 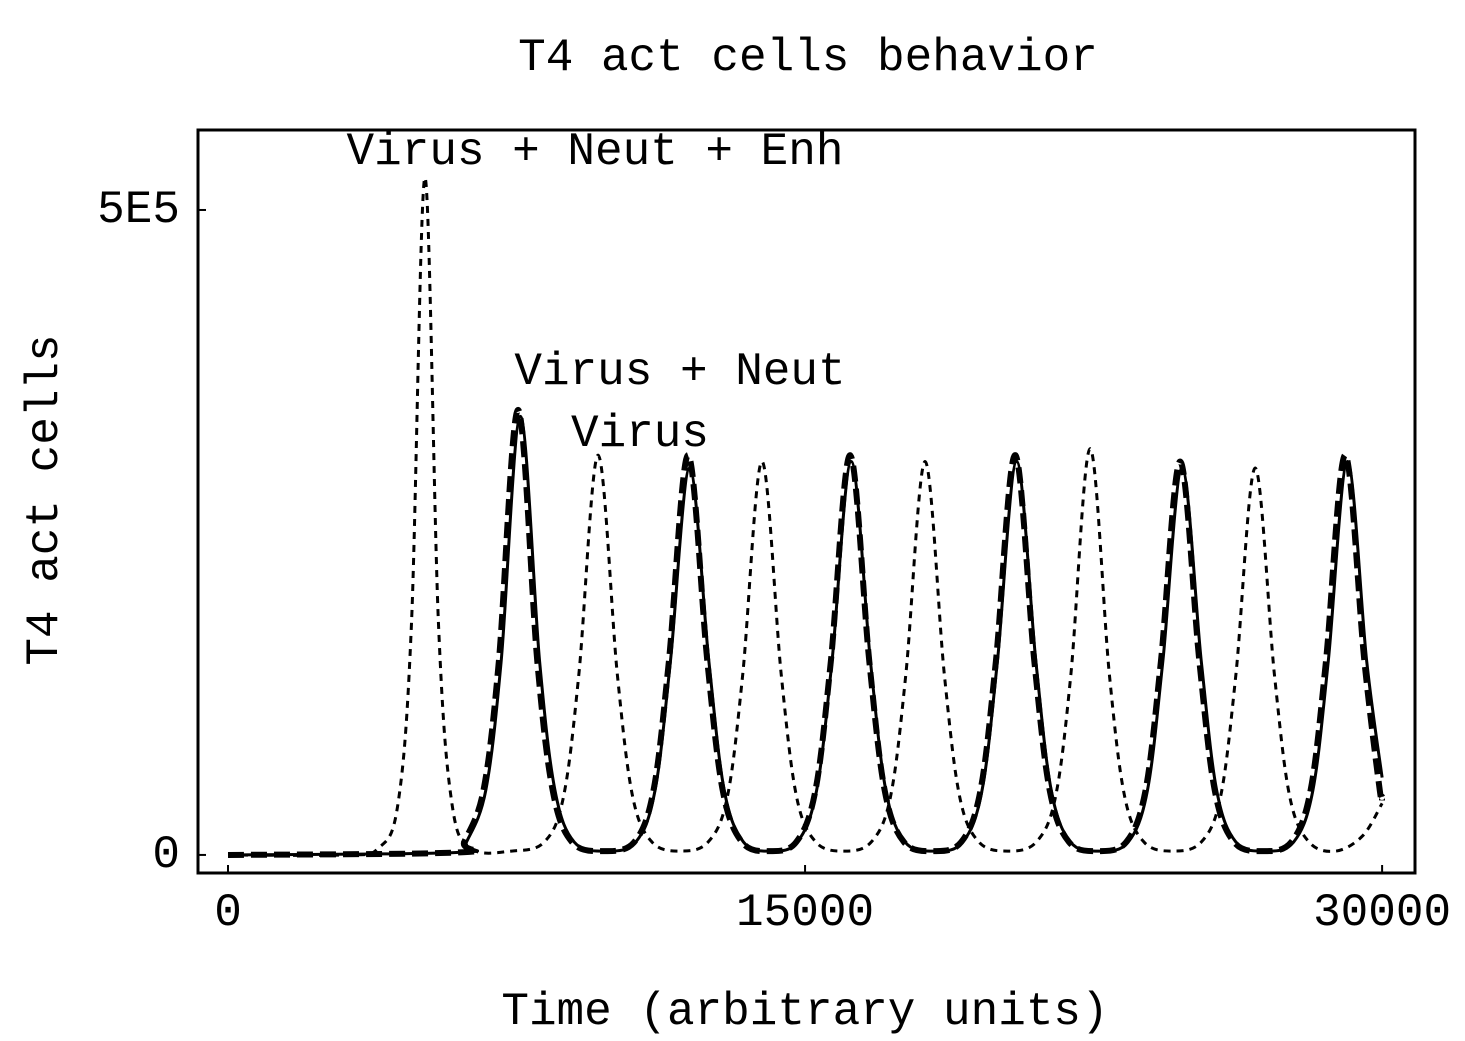 I want to click on series-label: Virus + Neut, so click(x=679, y=372).